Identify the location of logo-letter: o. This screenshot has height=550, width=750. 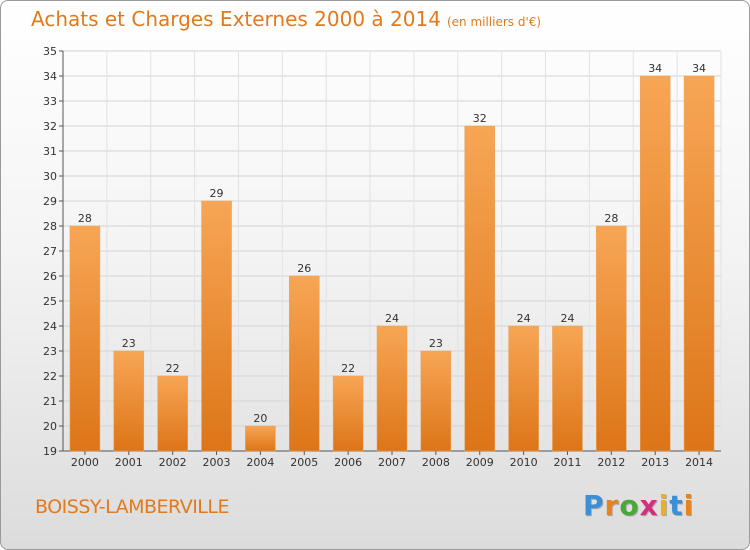
(629, 505).